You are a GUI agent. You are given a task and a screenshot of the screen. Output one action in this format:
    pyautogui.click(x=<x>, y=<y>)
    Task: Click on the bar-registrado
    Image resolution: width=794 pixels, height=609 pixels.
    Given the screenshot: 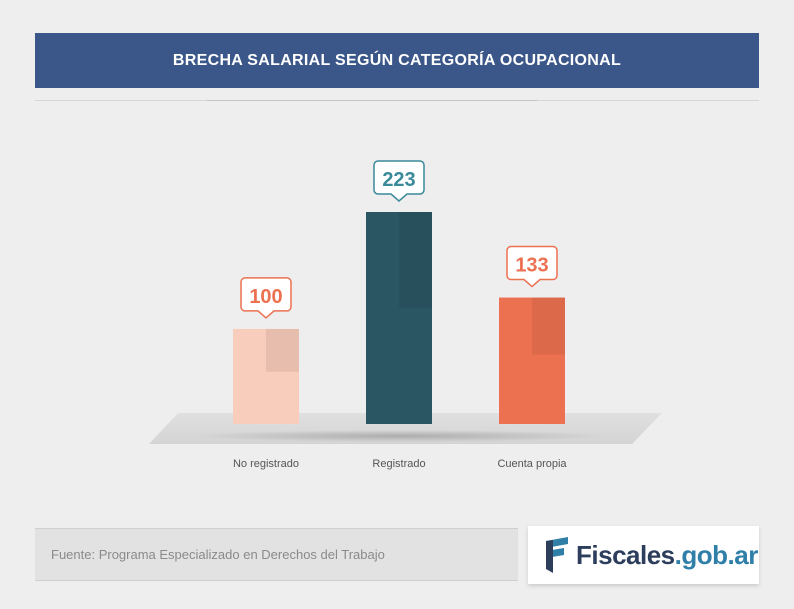 What is the action you would take?
    pyautogui.click(x=399, y=318)
    